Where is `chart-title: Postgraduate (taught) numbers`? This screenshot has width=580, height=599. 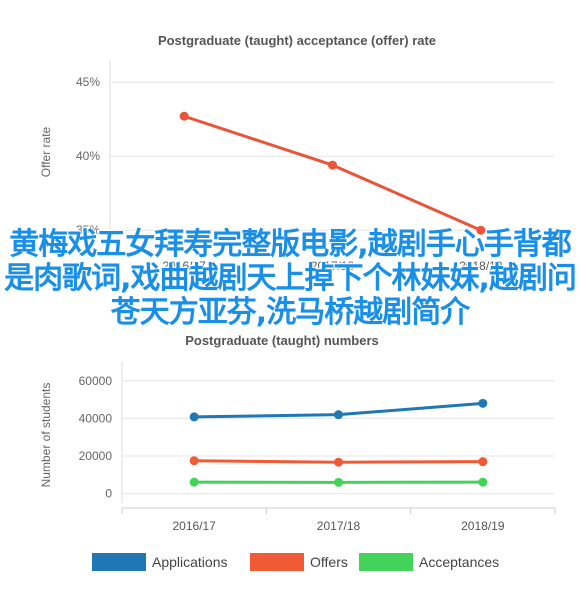
chart-title: Postgraduate (taught) numbers is located at coordinates (282, 340).